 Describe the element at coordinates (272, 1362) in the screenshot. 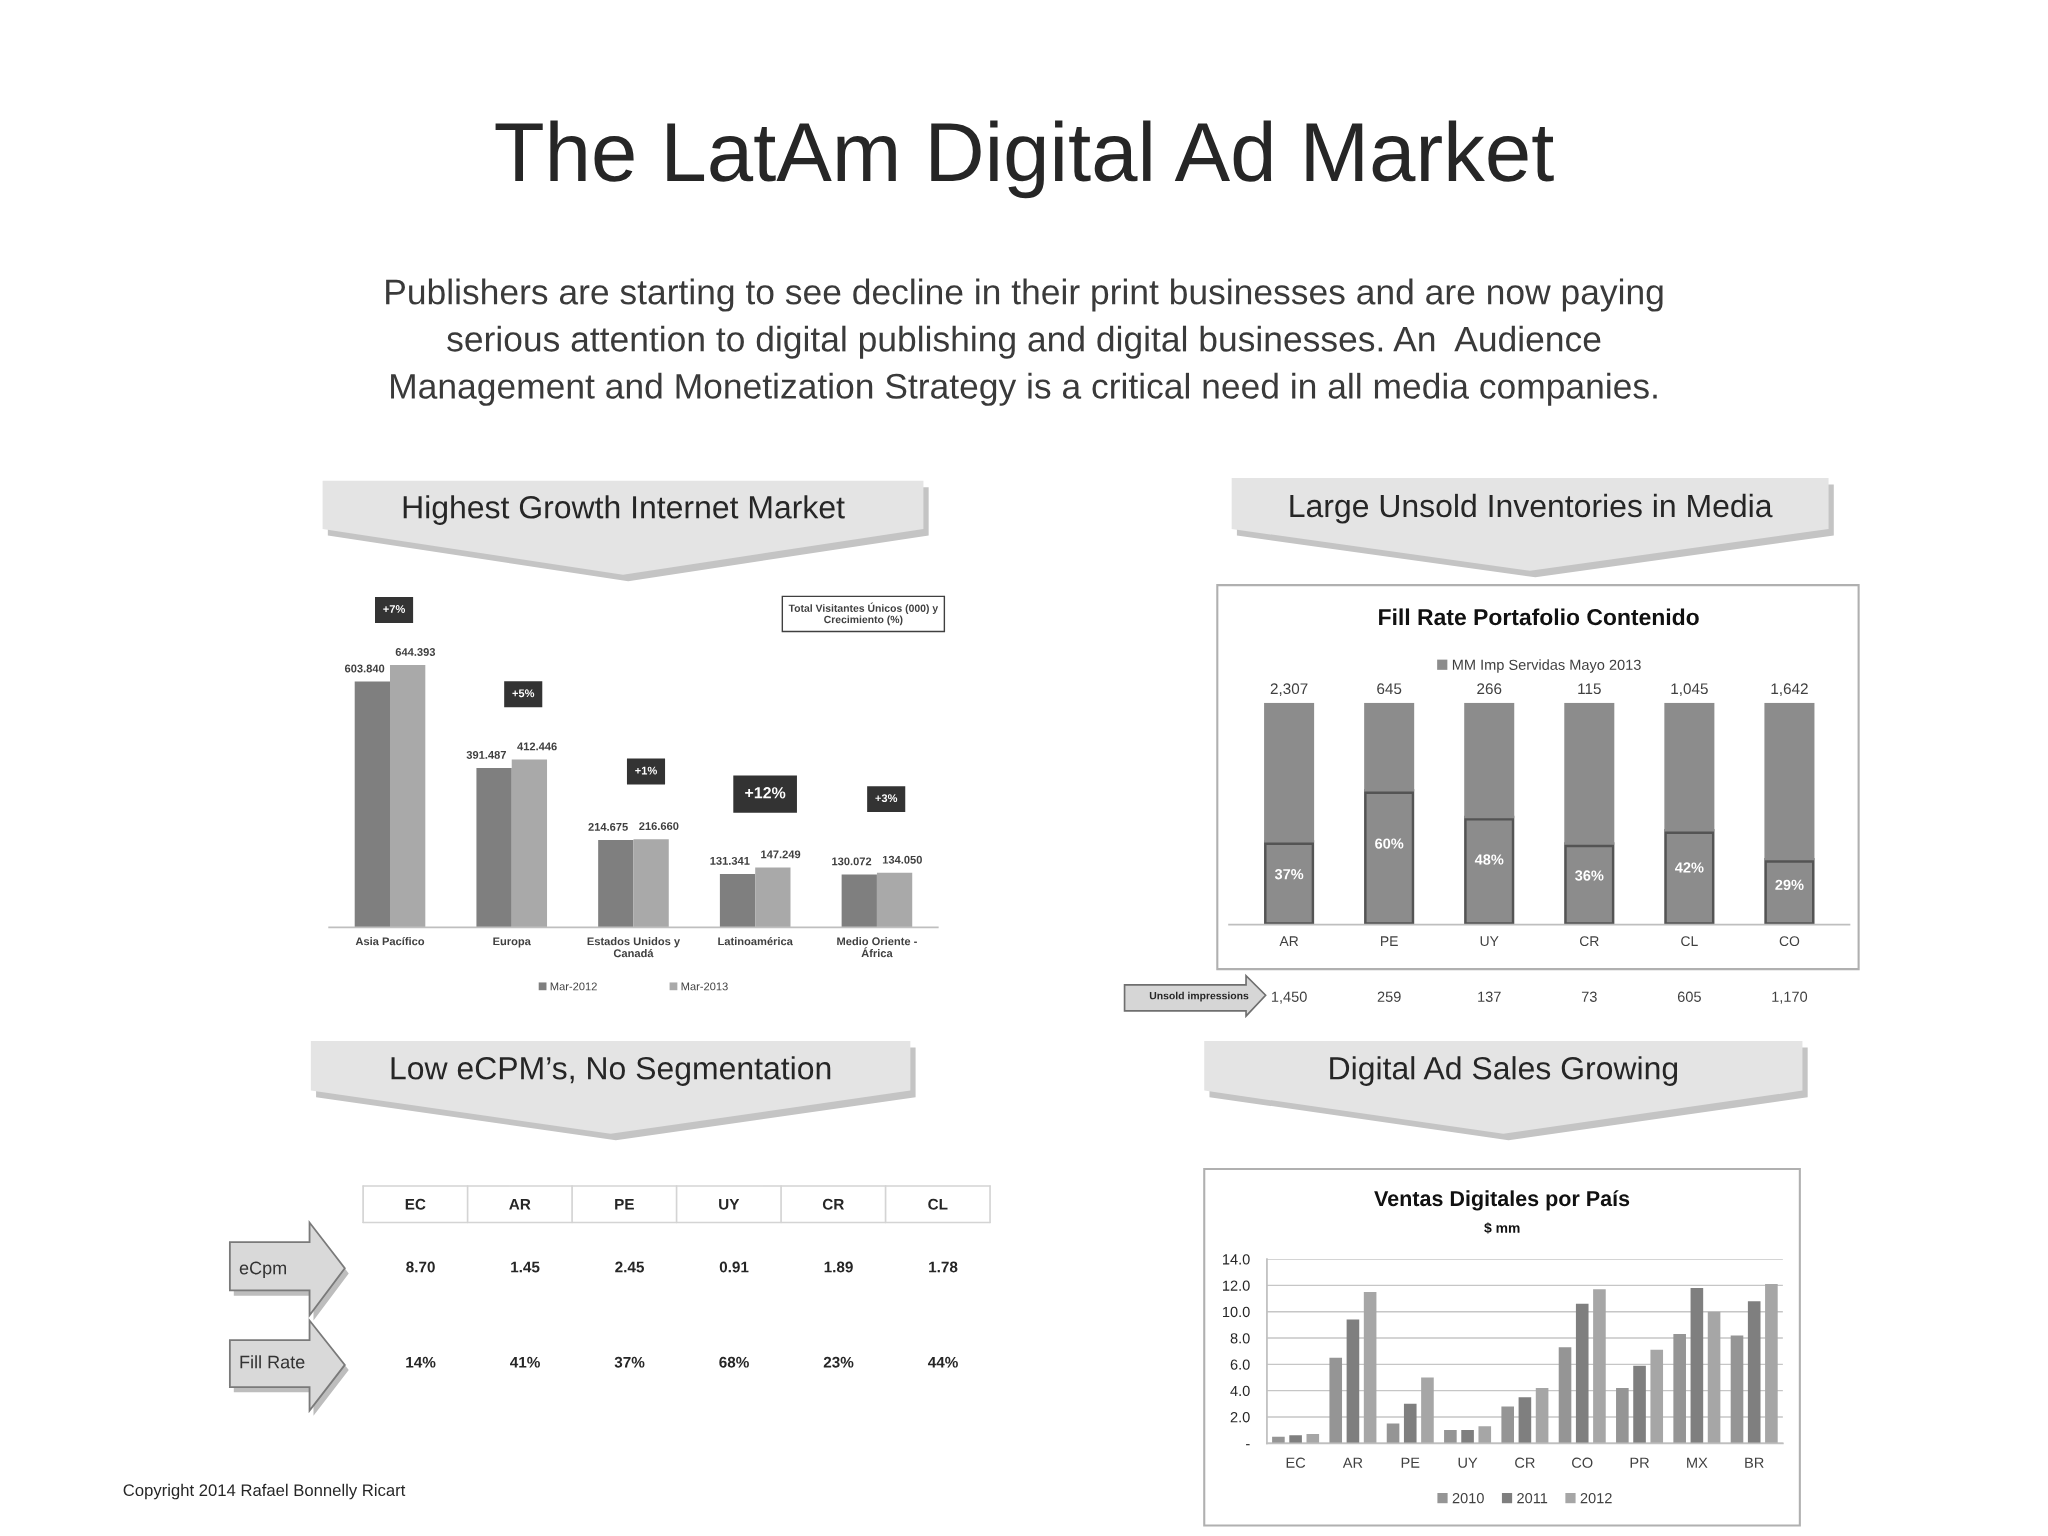

I see `text: Fill Rate` at that location.